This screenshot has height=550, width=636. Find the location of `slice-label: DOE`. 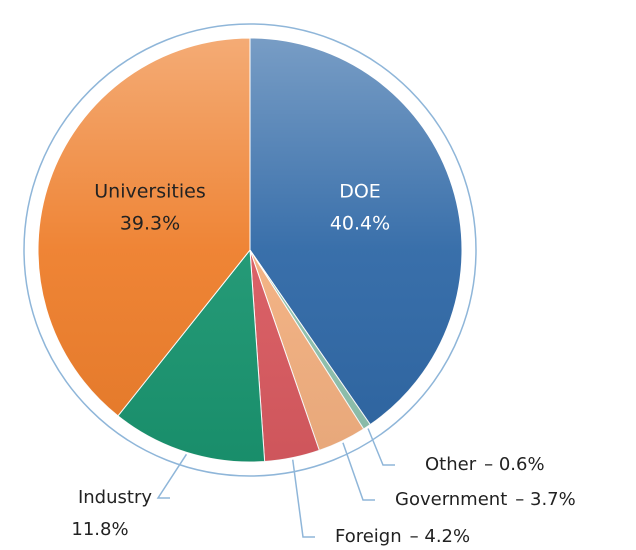

slice-label: DOE is located at coordinates (360, 192).